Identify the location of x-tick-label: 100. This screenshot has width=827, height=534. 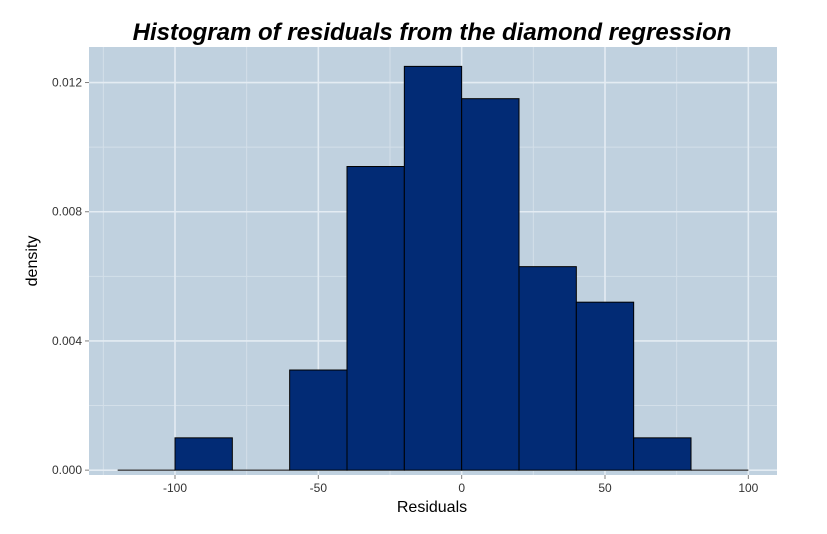
(748, 488).